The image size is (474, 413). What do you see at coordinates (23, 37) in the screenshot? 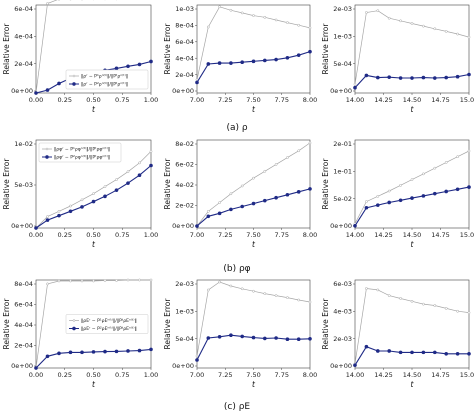
I see `y-tick-label: 4e-04` at bounding box center [23, 37].